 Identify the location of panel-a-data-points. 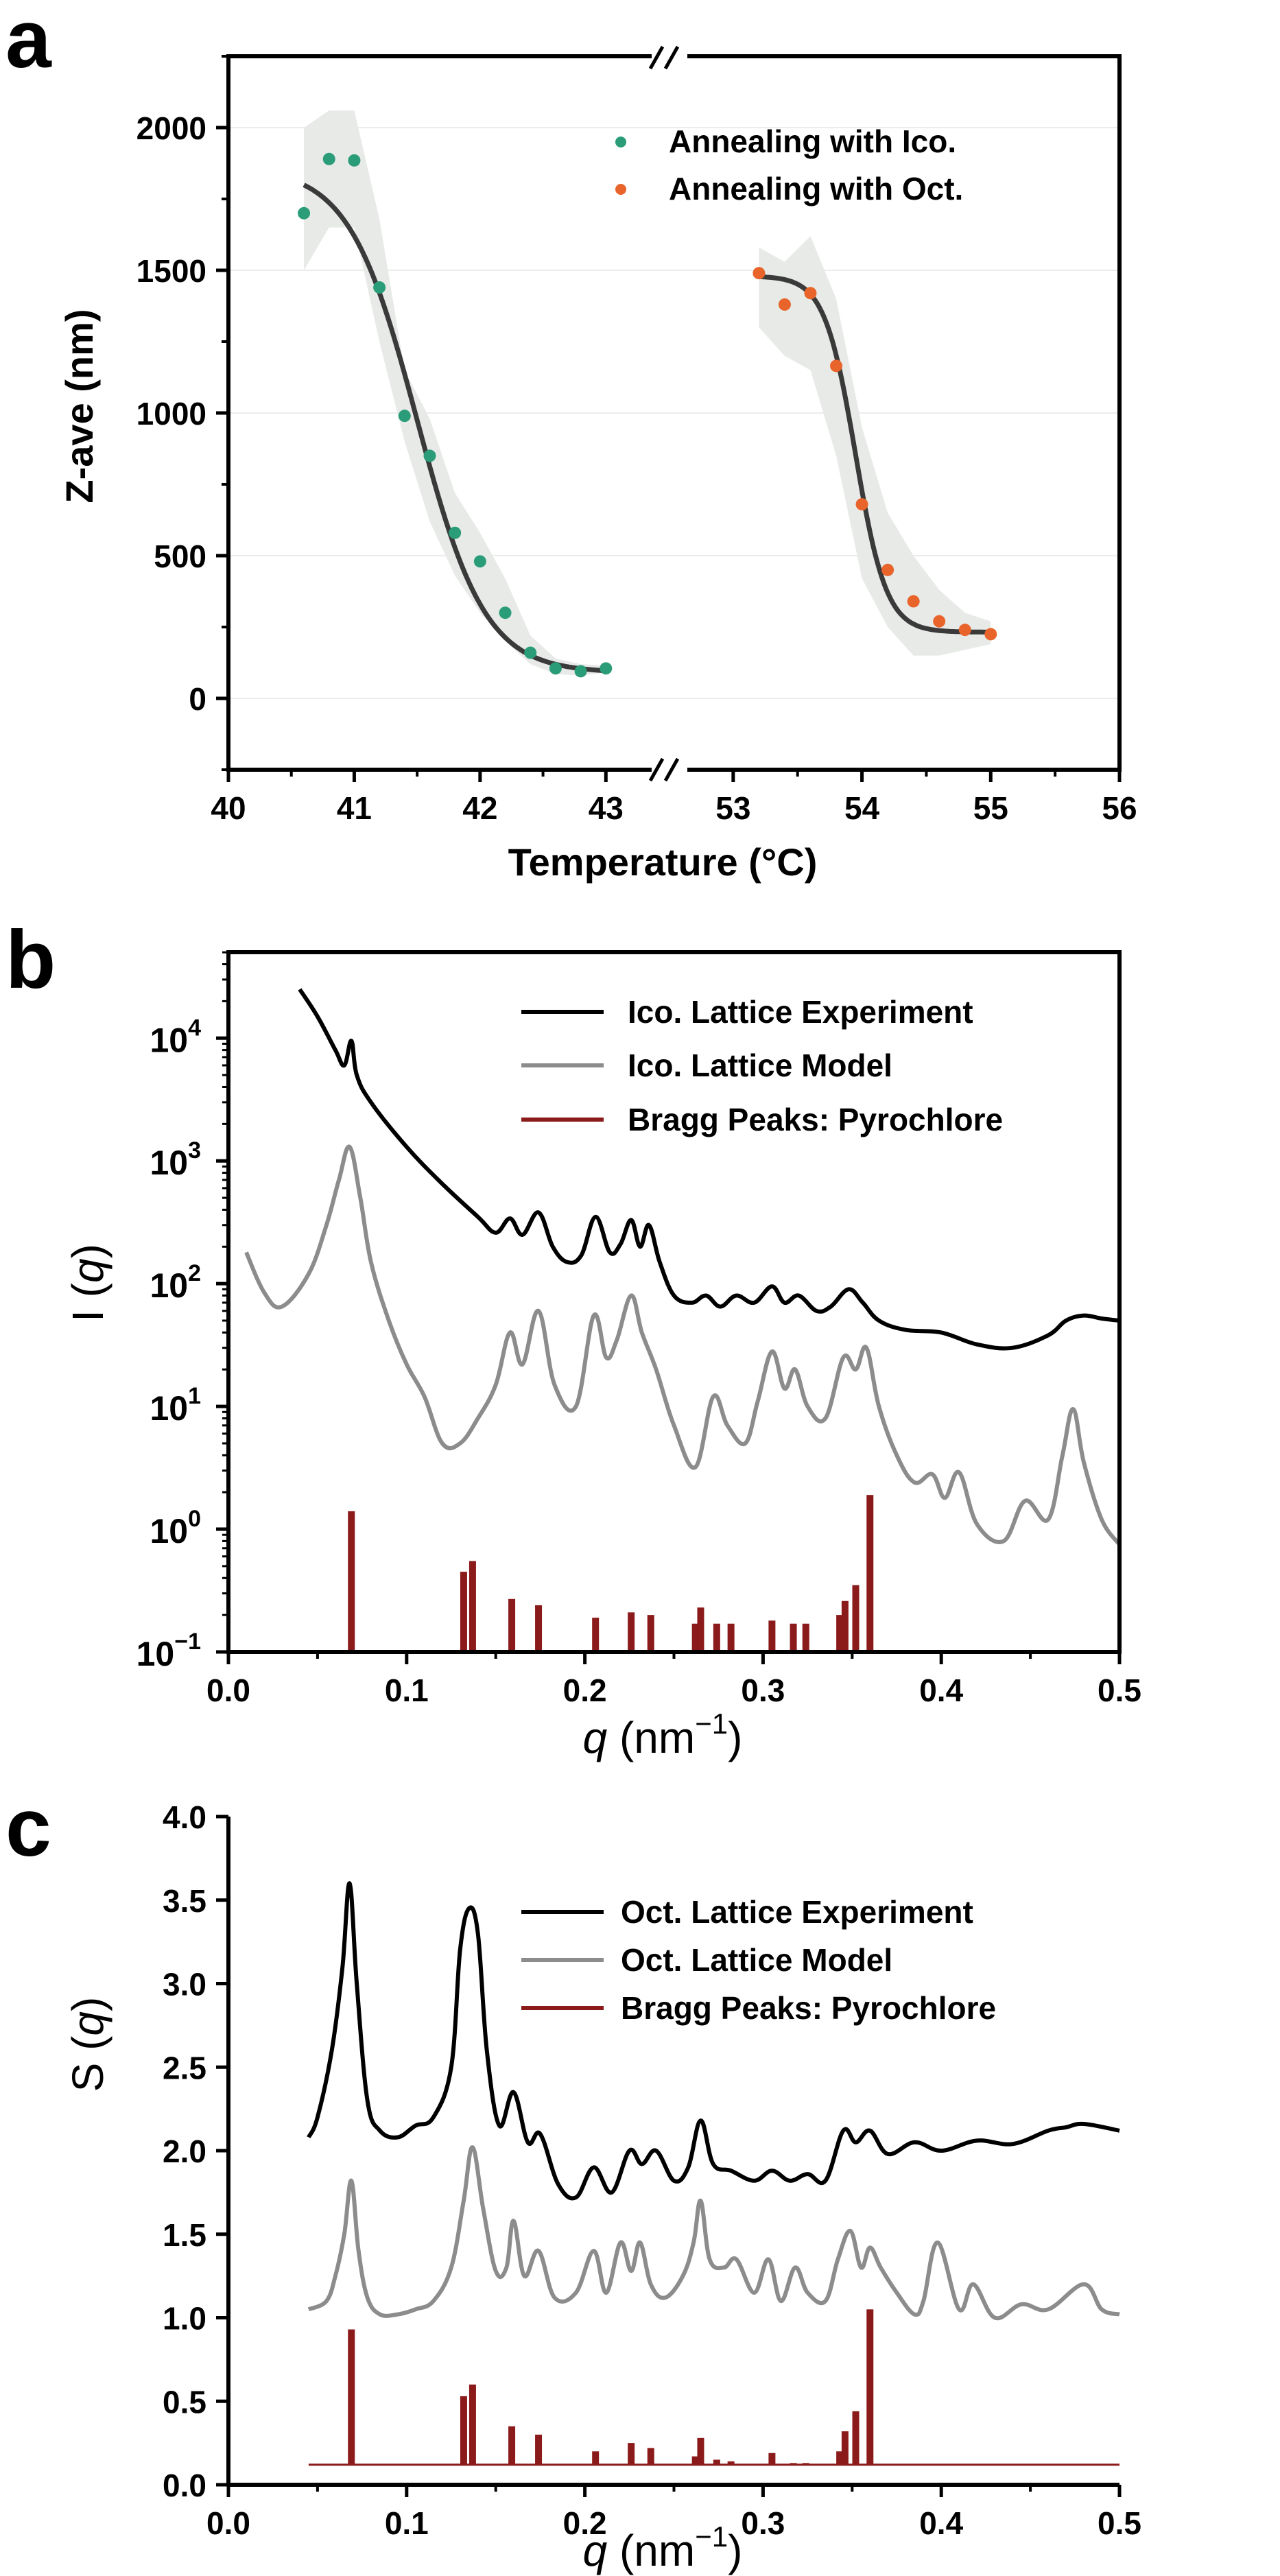
(647, 415).